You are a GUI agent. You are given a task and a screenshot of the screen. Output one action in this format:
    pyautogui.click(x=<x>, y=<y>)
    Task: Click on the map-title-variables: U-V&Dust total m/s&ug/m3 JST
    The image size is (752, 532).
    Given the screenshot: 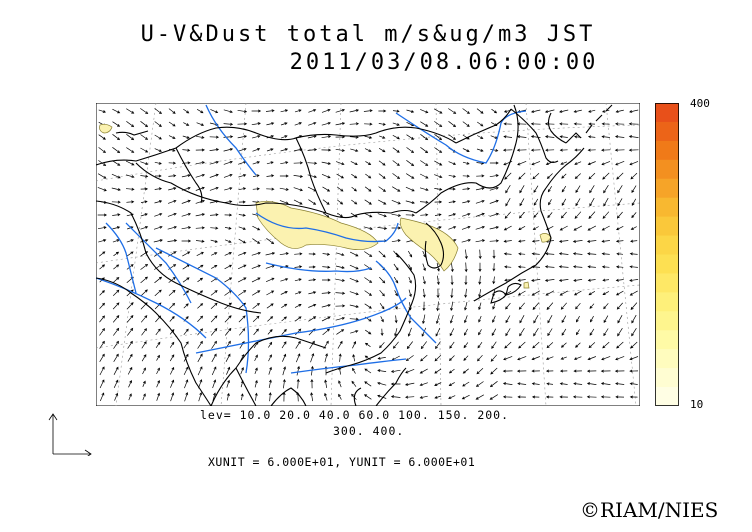 What is the action you would take?
    pyautogui.click(x=368, y=34)
    